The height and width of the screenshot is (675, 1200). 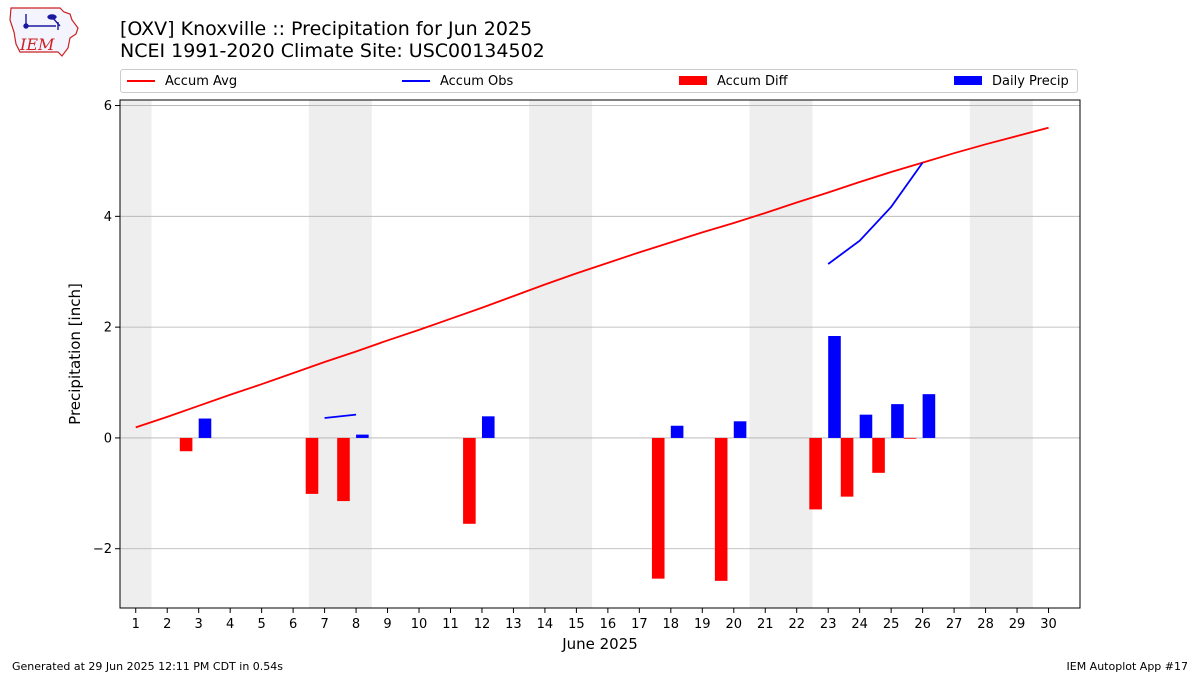 What do you see at coordinates (765, 624) in the screenshot?
I see `x-tick-label: 21` at bounding box center [765, 624].